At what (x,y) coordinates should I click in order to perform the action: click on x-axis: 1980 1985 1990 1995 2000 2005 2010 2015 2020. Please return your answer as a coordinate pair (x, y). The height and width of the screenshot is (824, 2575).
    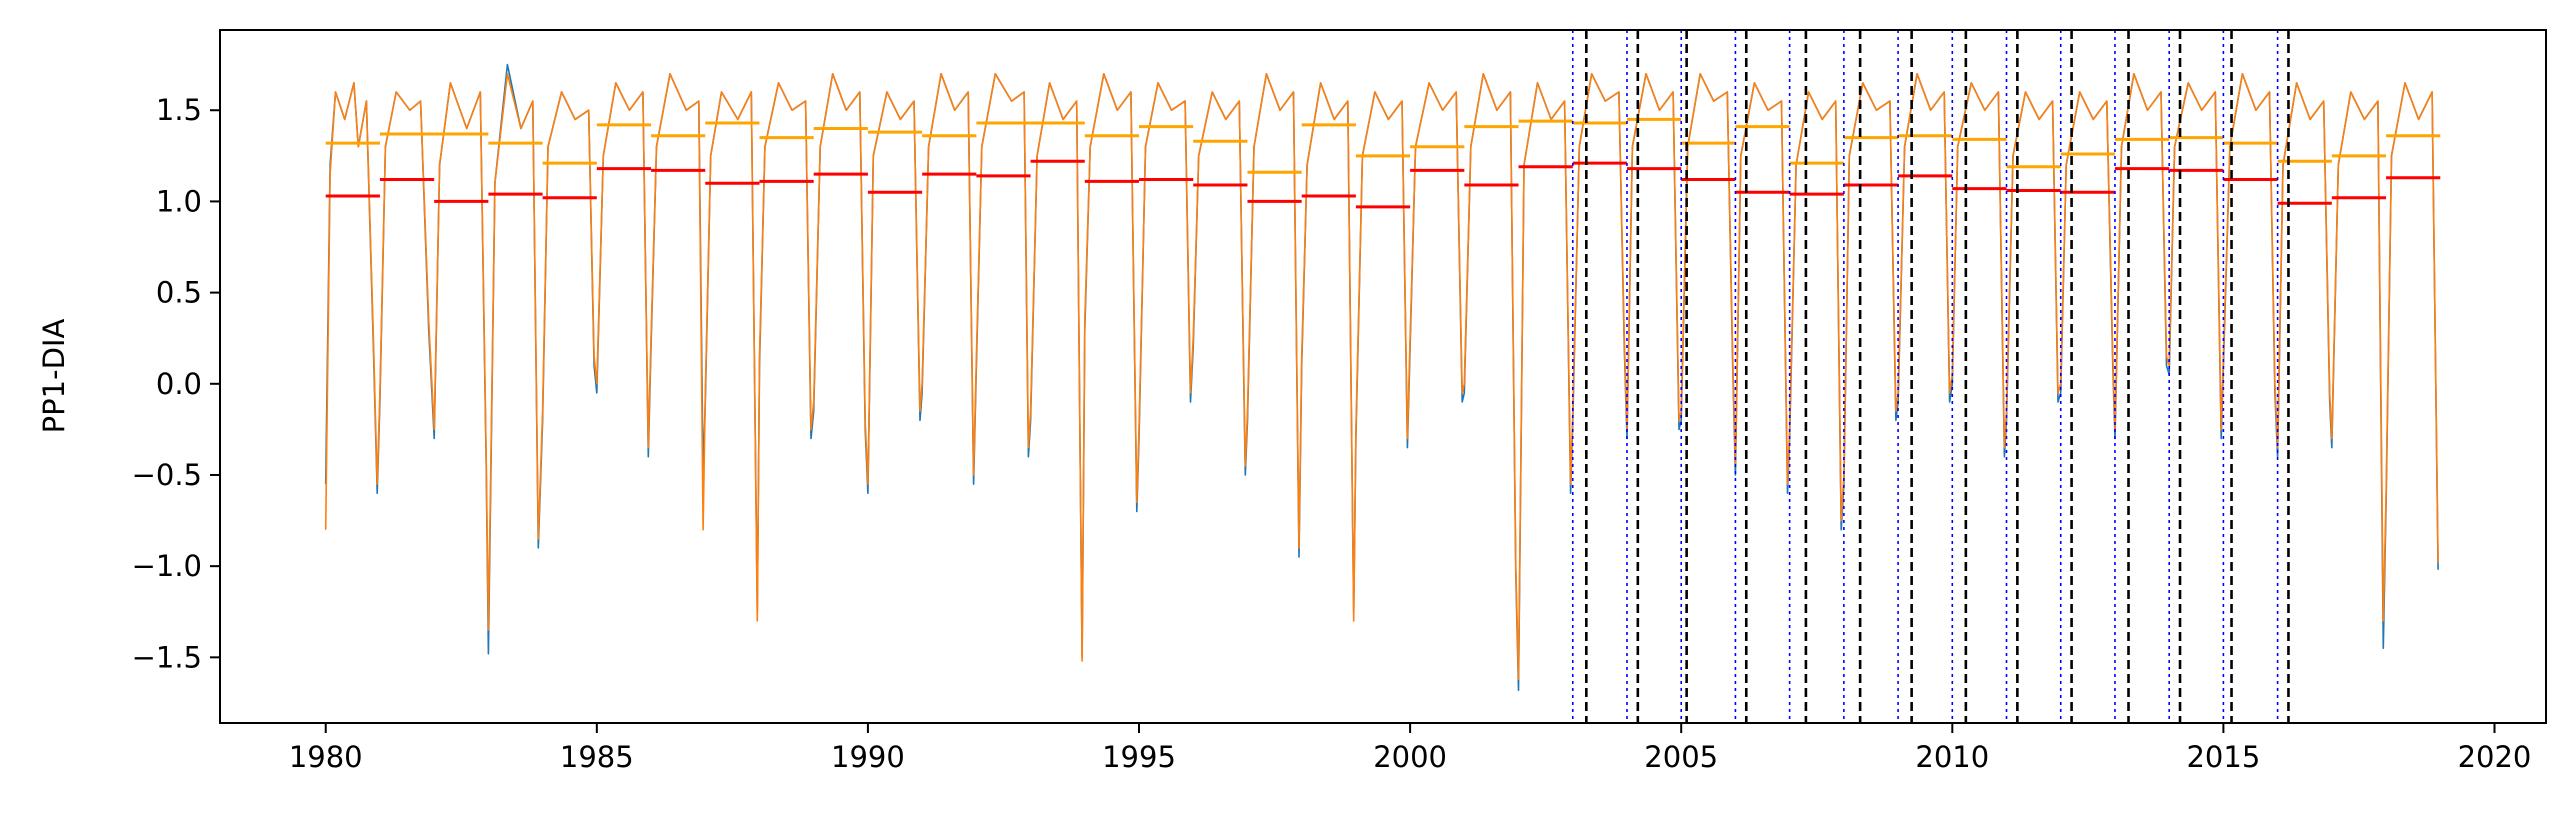
    Looking at the image, I should click on (1410, 748).